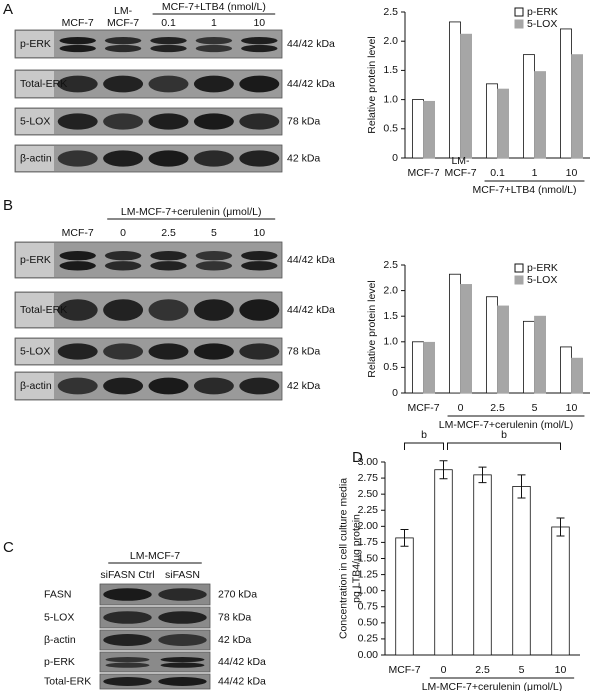 This screenshot has width=600, height=691. Describe the element at coordinates (237, 594) in the screenshot. I see `size-label: 270 kDa` at that location.